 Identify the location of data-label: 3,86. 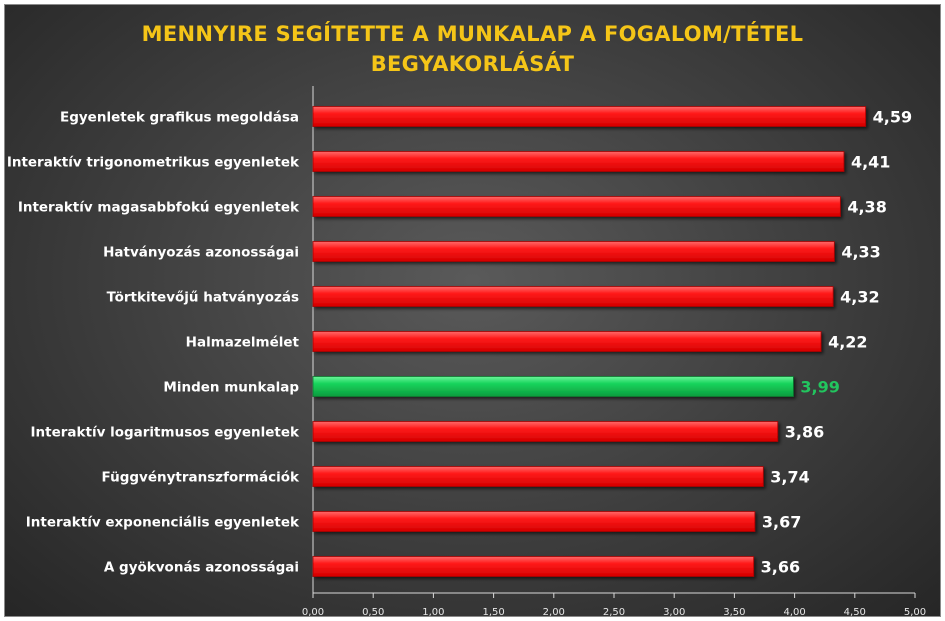
(804, 432).